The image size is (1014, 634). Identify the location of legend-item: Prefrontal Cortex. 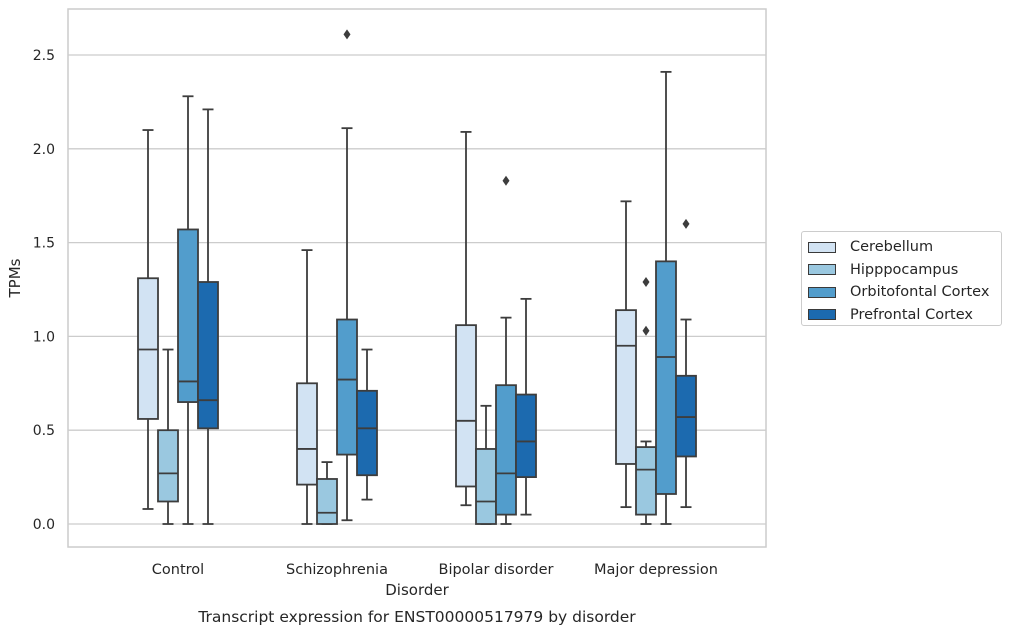
(904, 315).